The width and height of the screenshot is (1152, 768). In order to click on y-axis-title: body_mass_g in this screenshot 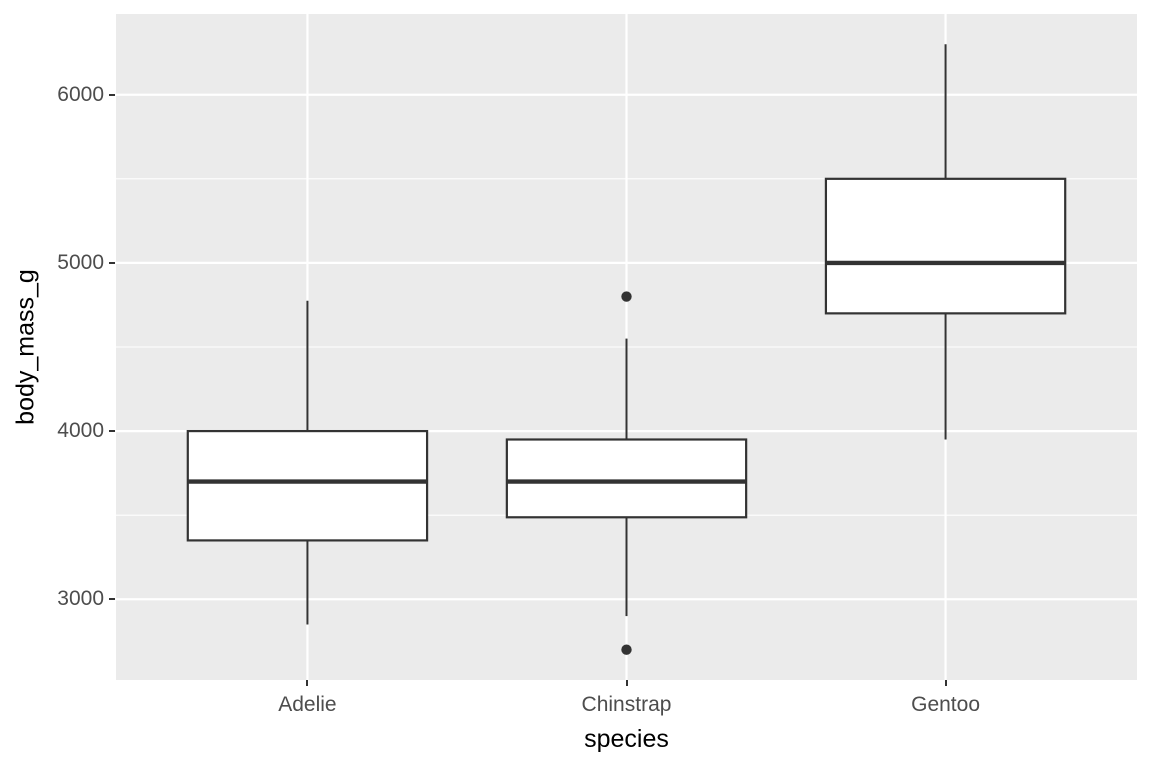, I will do `click(25, 347)`.